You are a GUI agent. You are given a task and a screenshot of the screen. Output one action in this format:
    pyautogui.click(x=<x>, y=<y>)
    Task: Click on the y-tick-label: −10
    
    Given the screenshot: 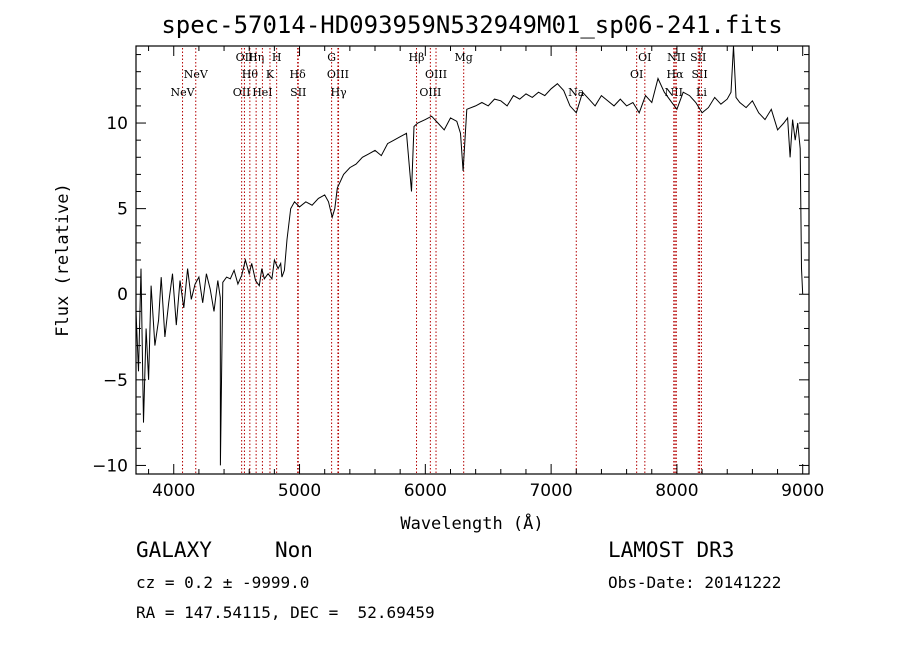 What is the action you would take?
    pyautogui.click(x=110, y=466)
    